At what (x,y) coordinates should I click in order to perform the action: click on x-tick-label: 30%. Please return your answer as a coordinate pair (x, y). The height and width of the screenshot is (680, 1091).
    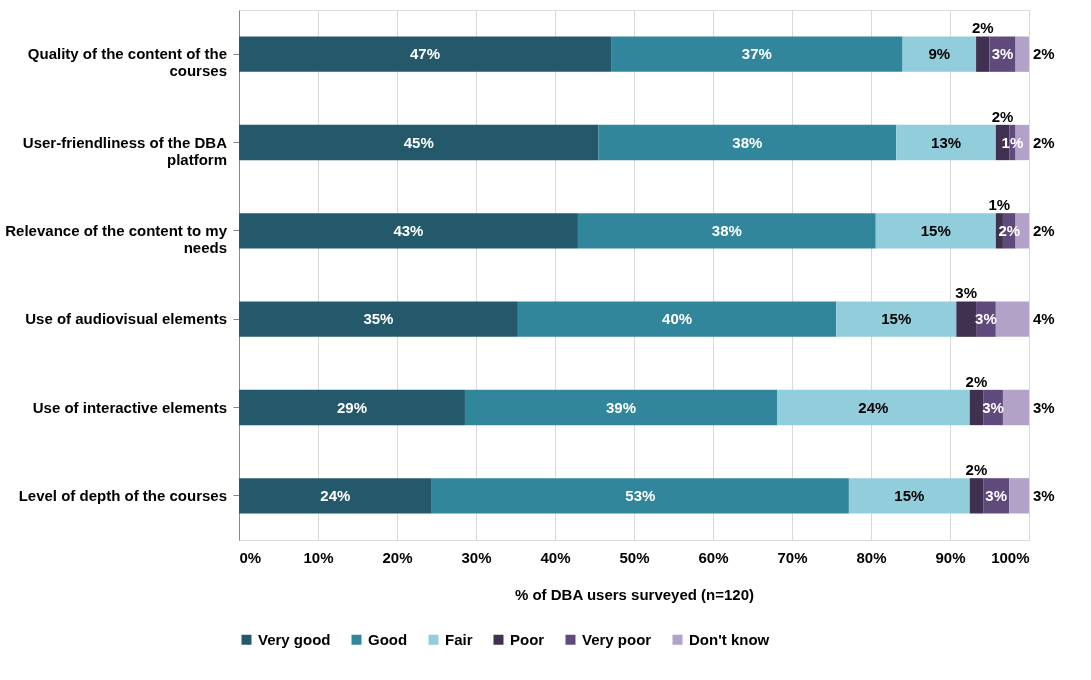
    Looking at the image, I should click on (476, 557).